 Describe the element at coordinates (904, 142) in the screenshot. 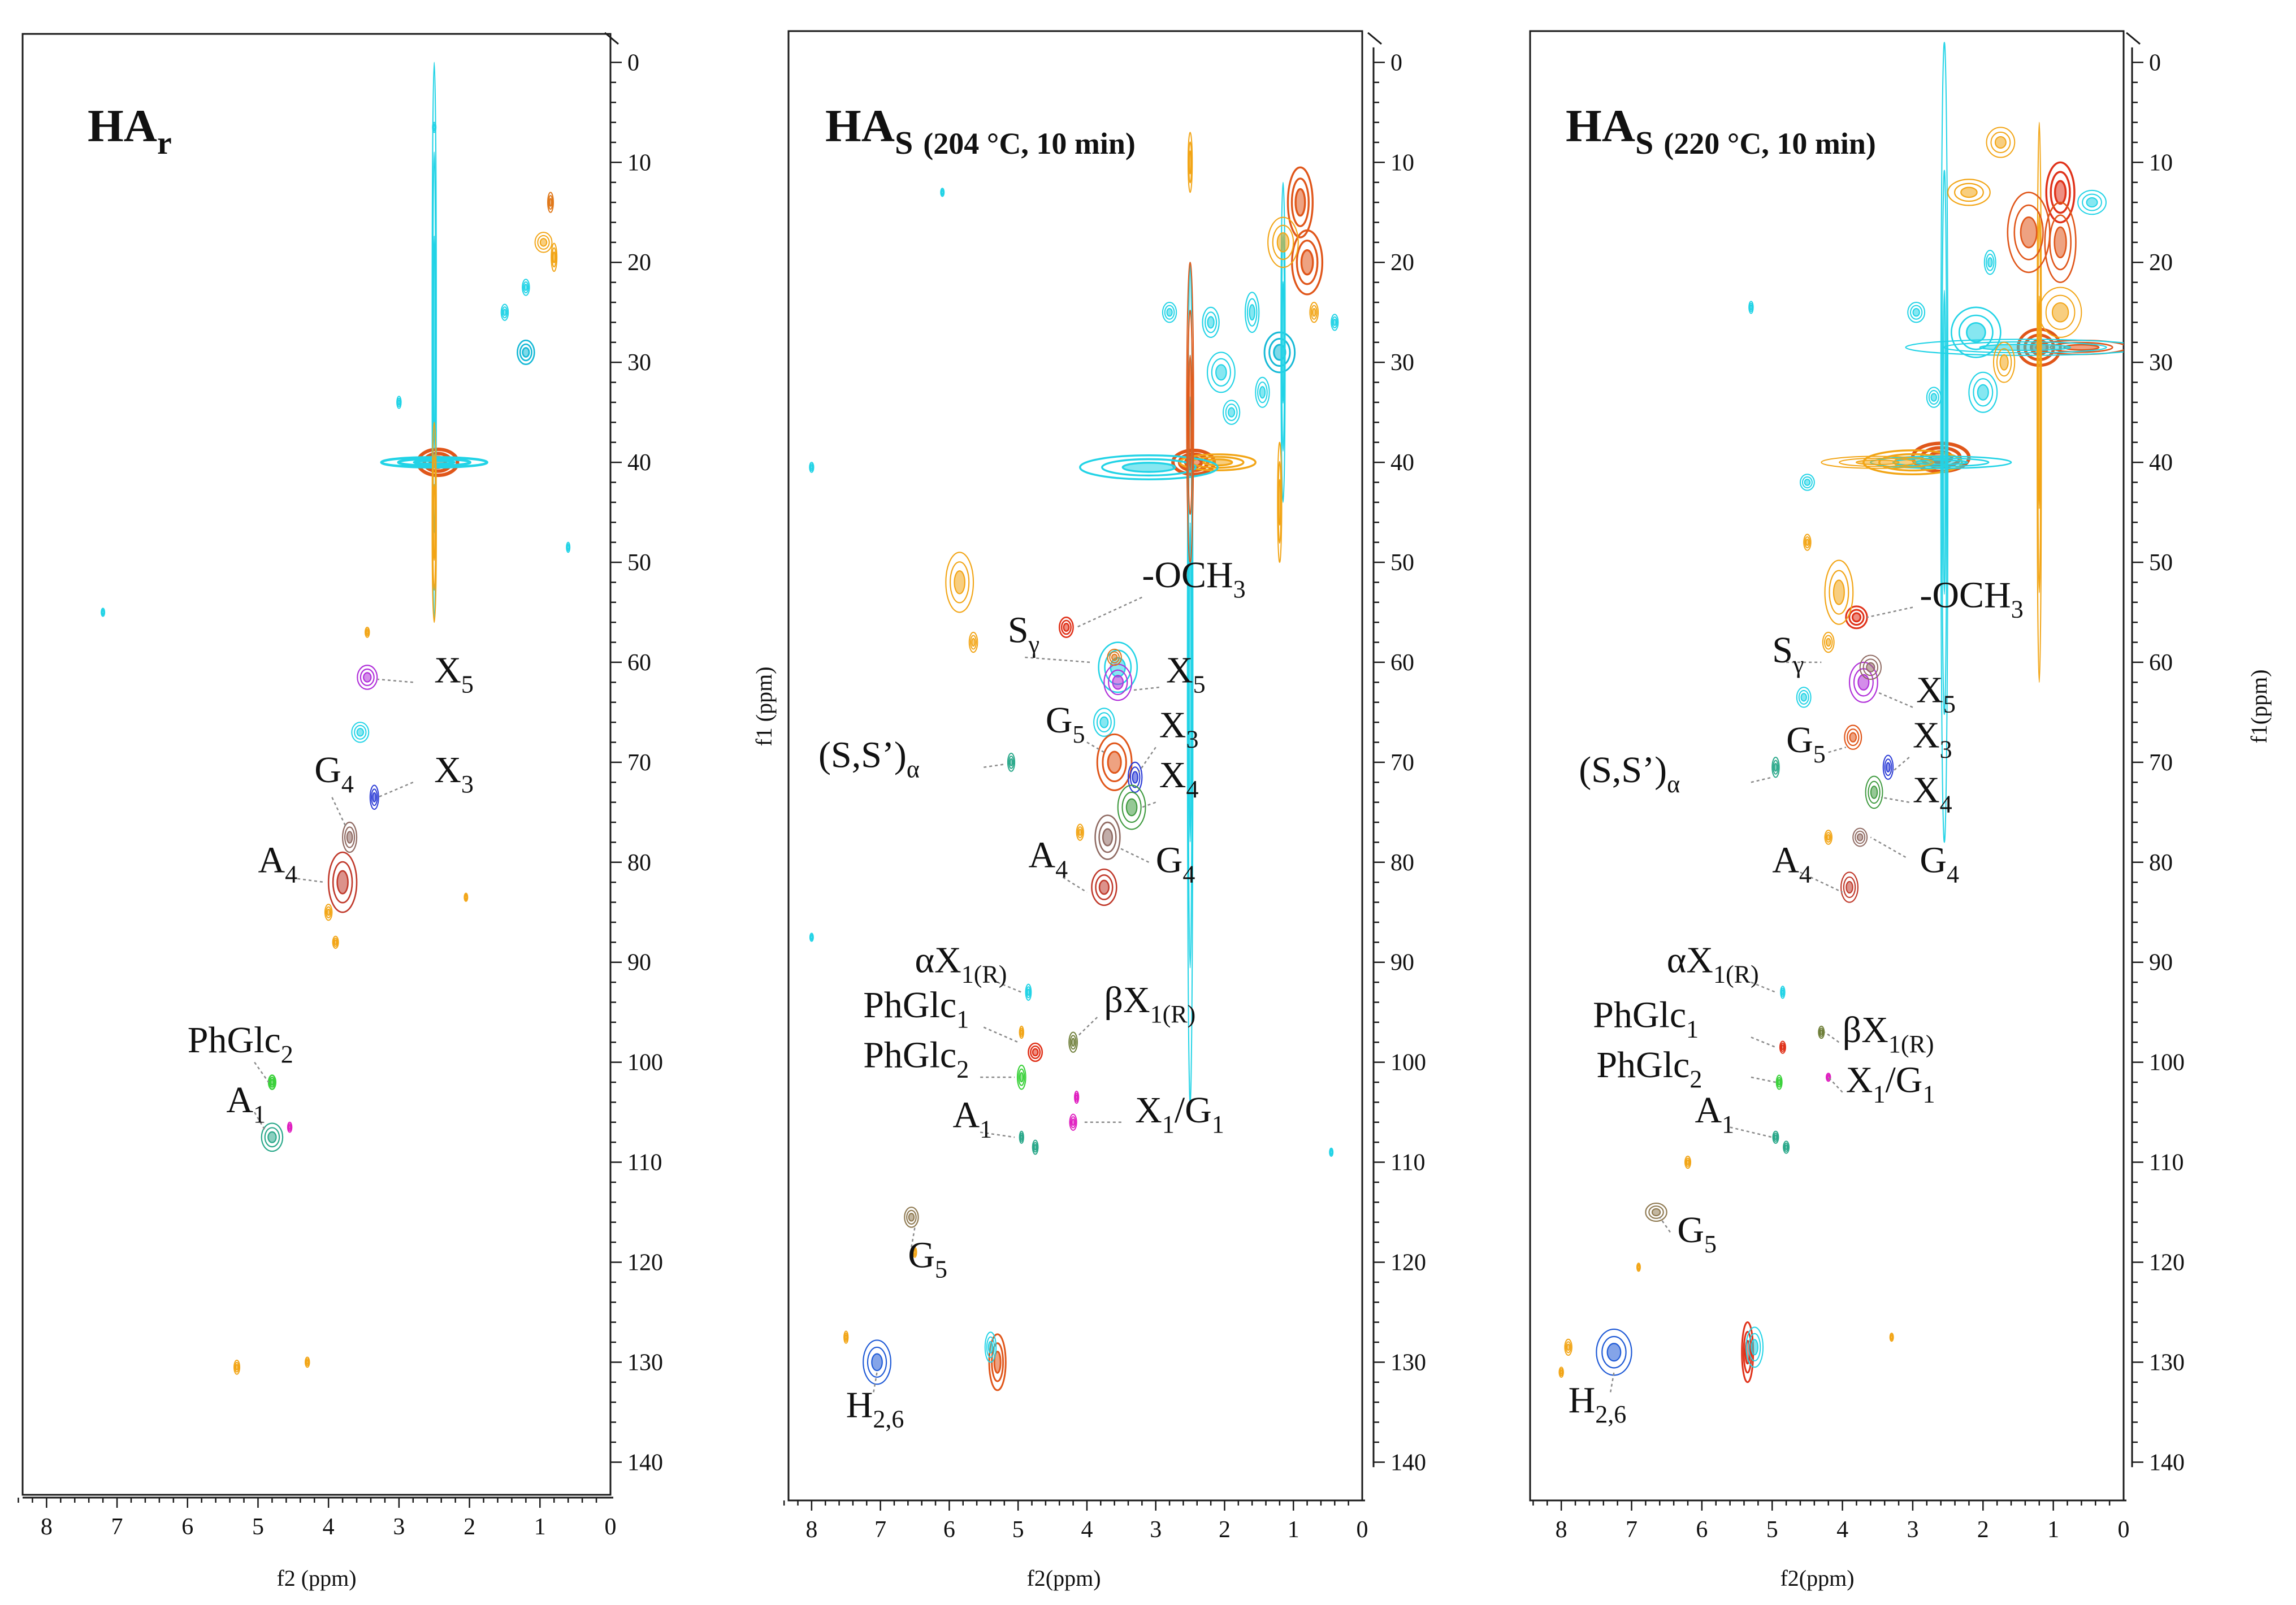

I see `panel-title-sub: S` at that location.